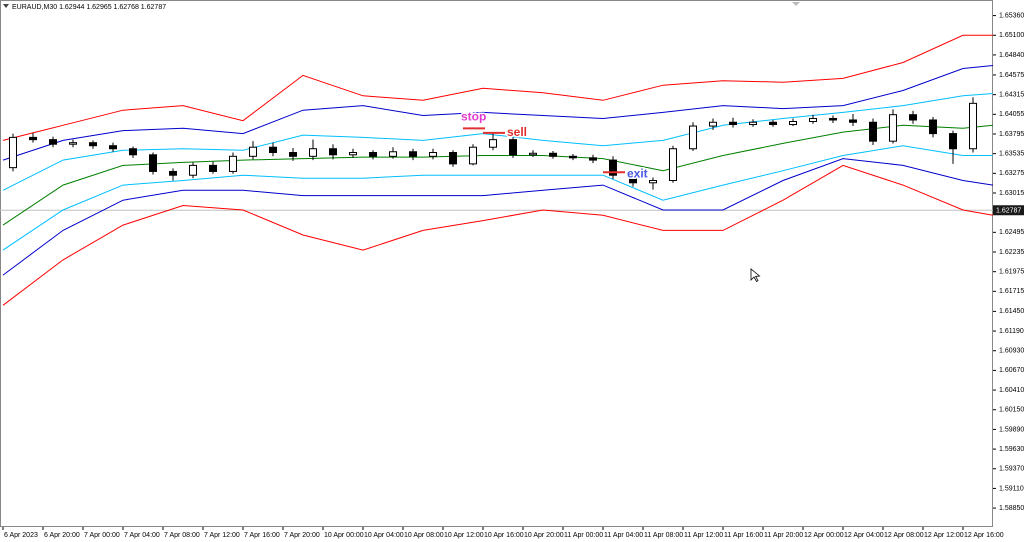  What do you see at coordinates (102, 535) in the screenshot?
I see `x-tick-label: 7 Apr 00:00` at bounding box center [102, 535].